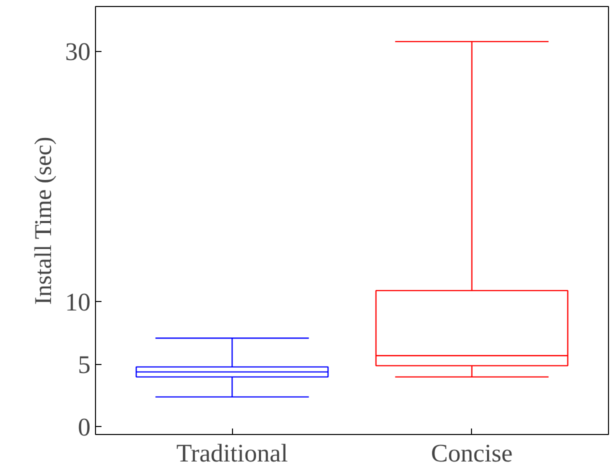 The width and height of the screenshot is (616, 474). I want to click on y-tick-label: 10, so click(77, 302).